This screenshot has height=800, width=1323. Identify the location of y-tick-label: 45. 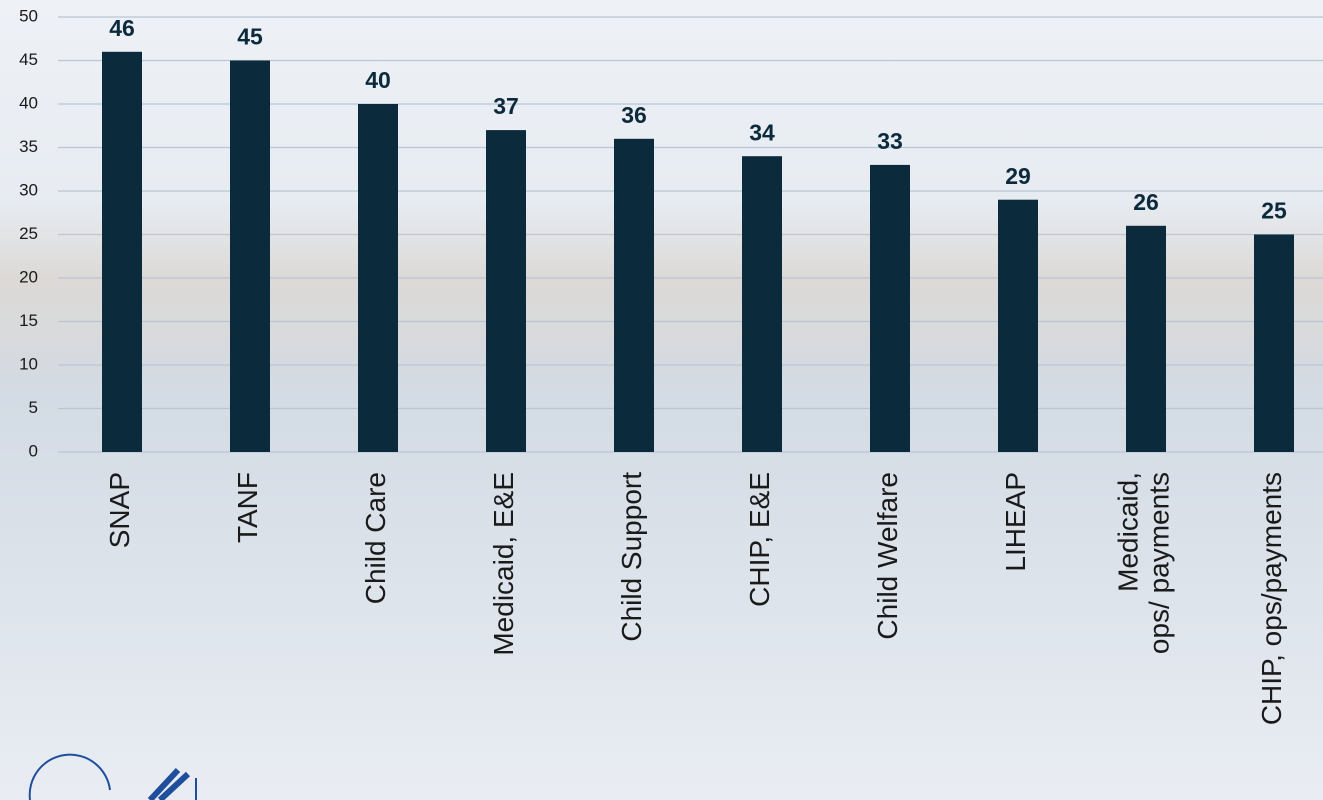
(28, 59).